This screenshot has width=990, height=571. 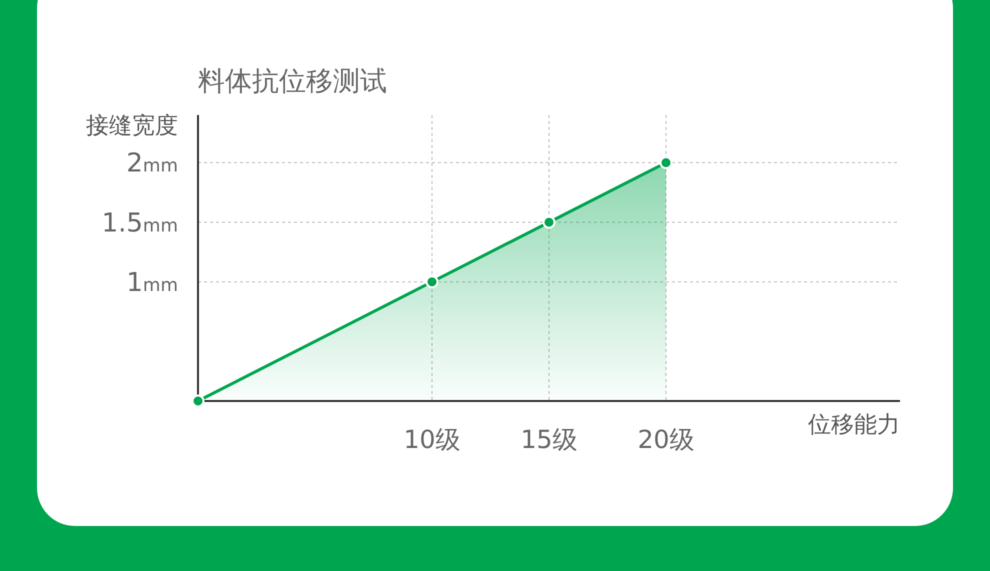 I want to click on y-axis-title: 接缝宽度, so click(x=132, y=126).